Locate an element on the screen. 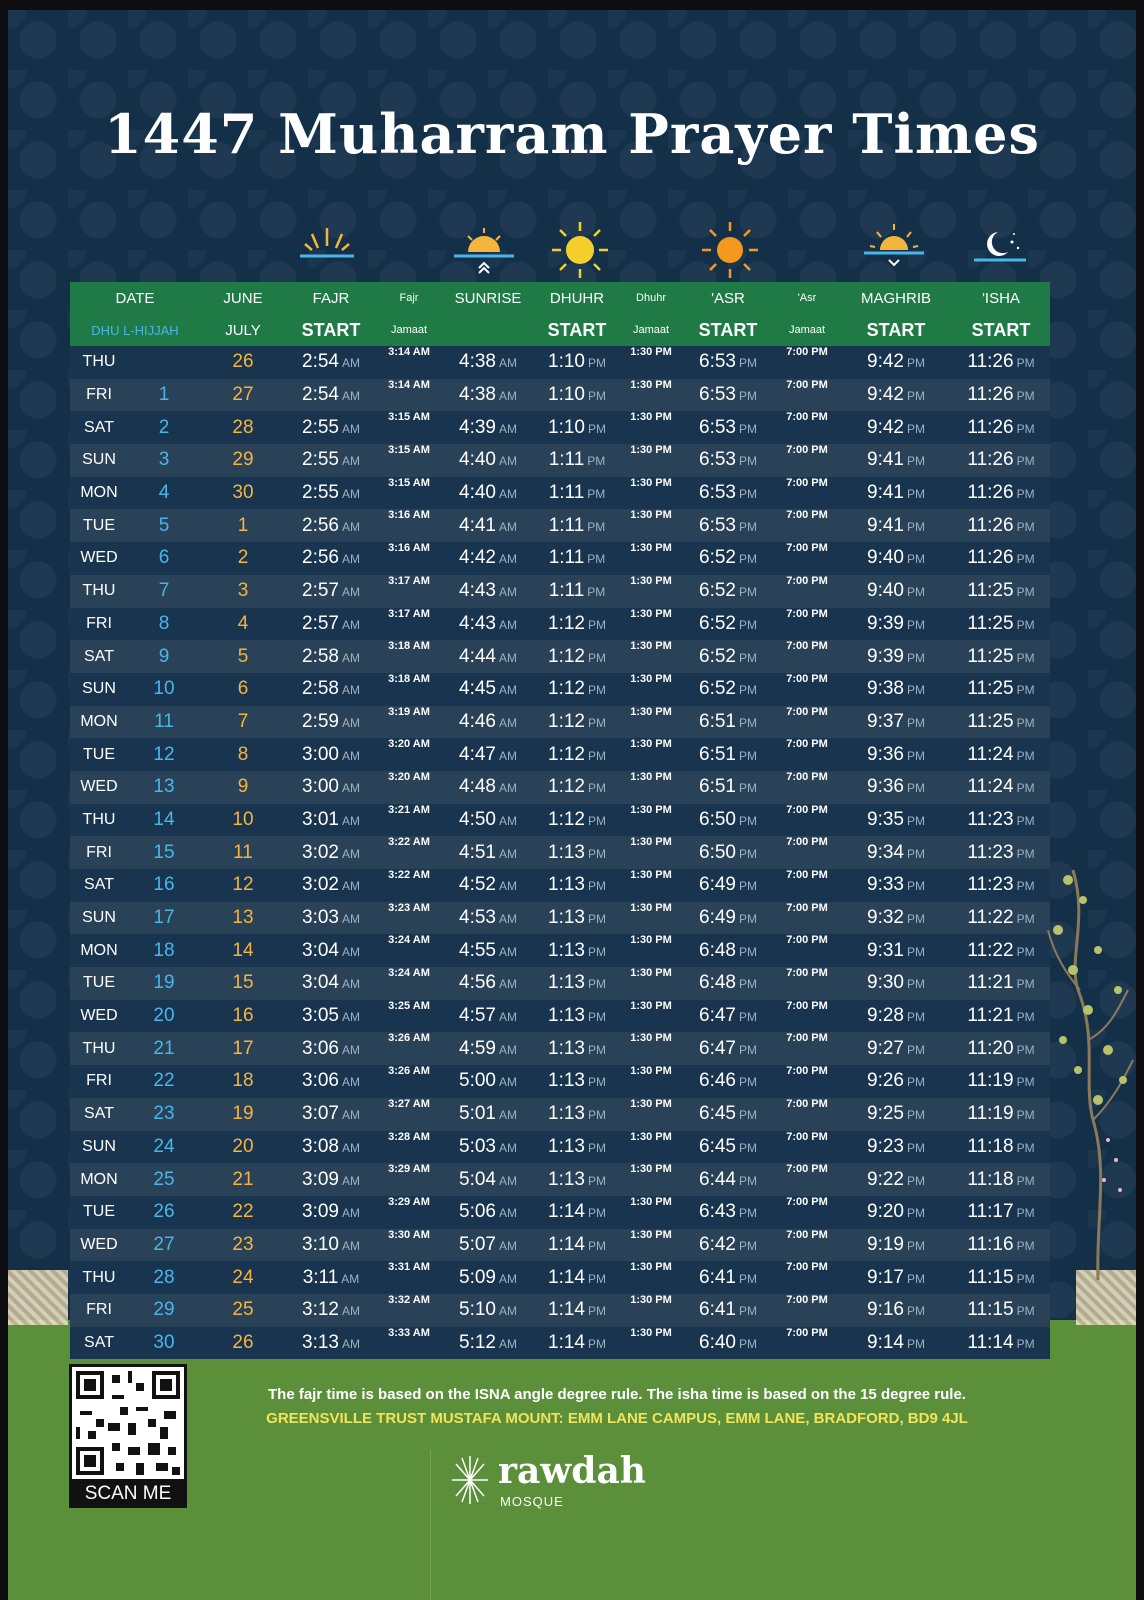 This screenshot has height=1600, width=1144. maghrib-start-cell: 9:31 PM is located at coordinates (896, 950).